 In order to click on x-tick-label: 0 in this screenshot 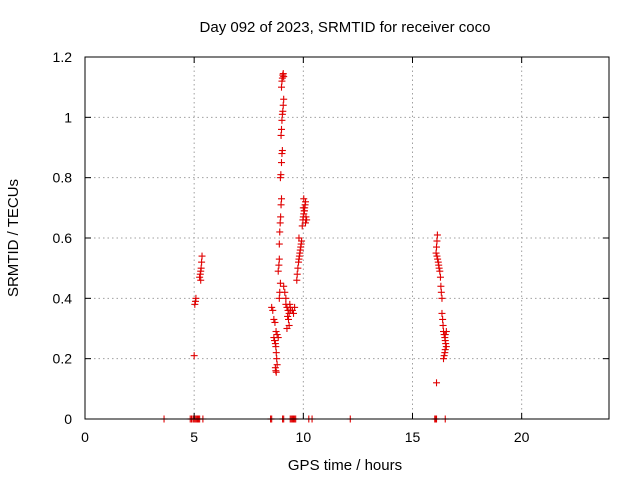, I will do `click(85, 437)`.